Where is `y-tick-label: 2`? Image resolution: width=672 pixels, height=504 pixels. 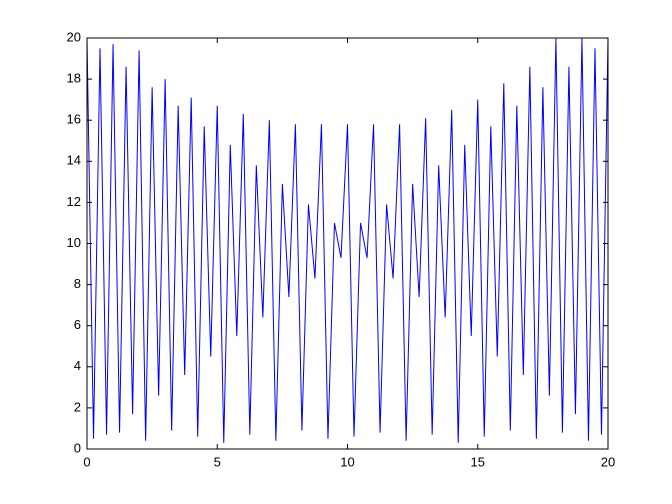
y-tick-label: 2 is located at coordinates (77, 406).